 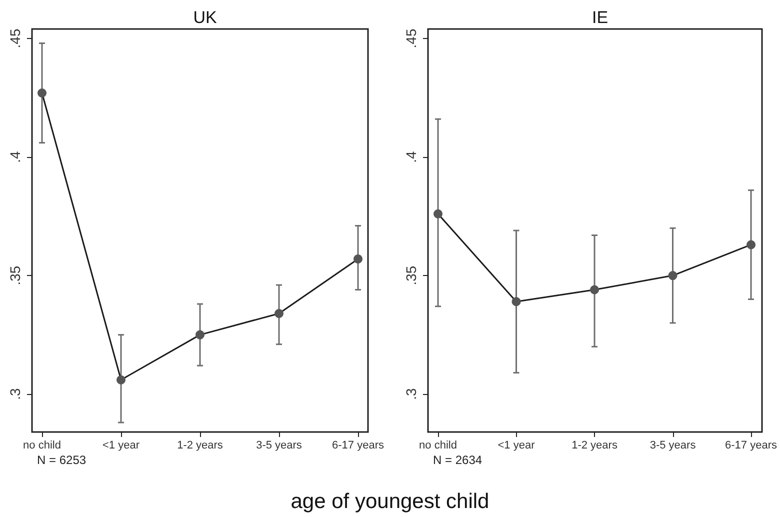 What do you see at coordinates (457, 460) in the screenshot?
I see `text: N = 2634` at bounding box center [457, 460].